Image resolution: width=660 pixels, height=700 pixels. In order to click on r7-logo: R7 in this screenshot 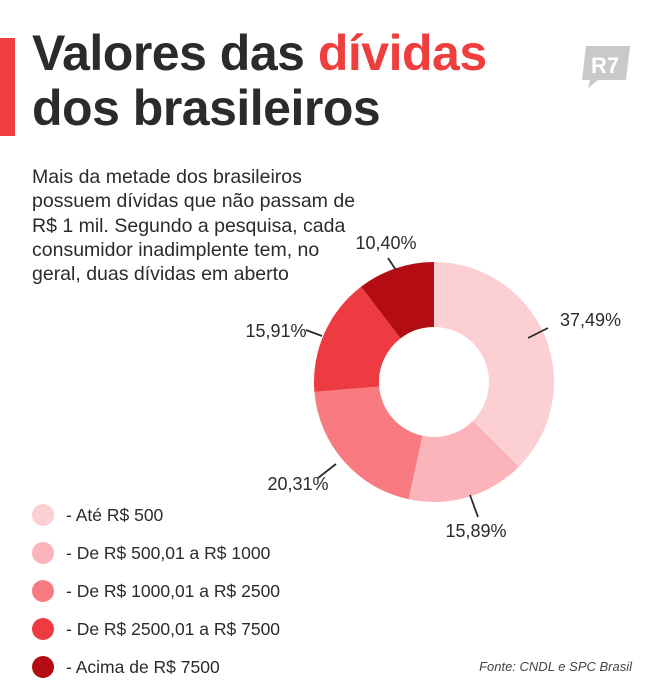, I will do `click(606, 67)`.